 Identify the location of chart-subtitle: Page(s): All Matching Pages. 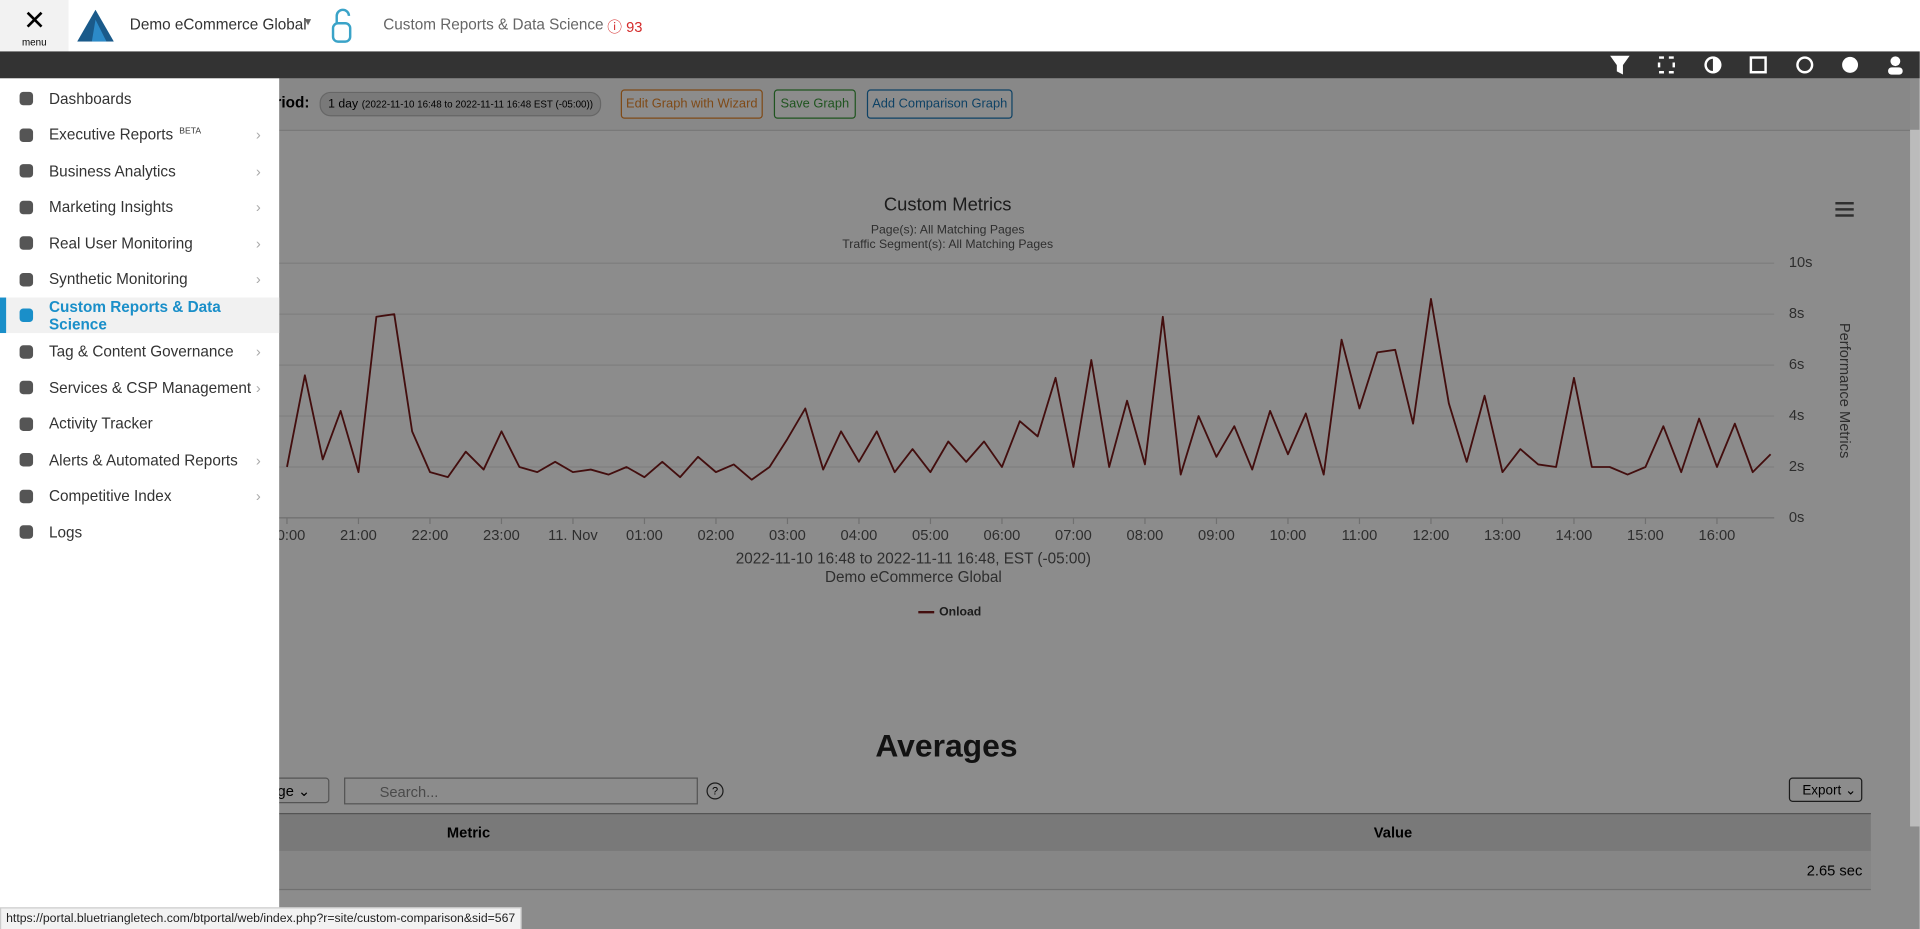
(948, 229).